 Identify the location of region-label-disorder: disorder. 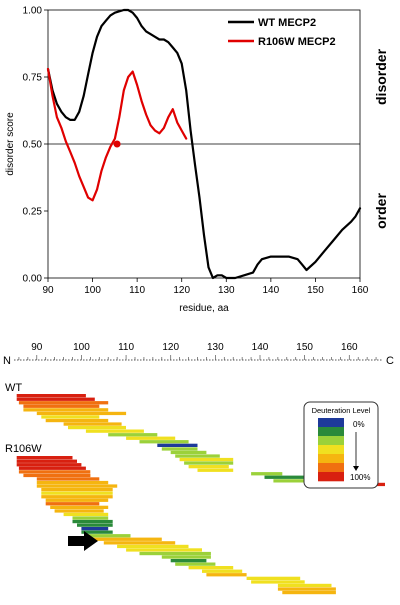
(381, 76).